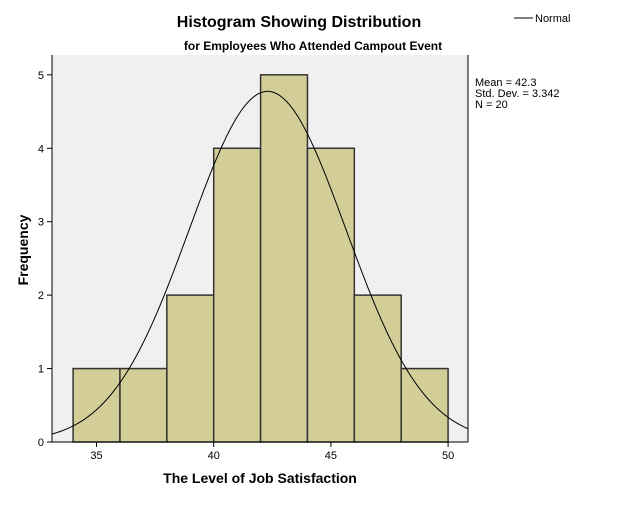 Image resolution: width=626 pixels, height=506 pixels. I want to click on x-tick-label-1: 40, so click(214, 456).